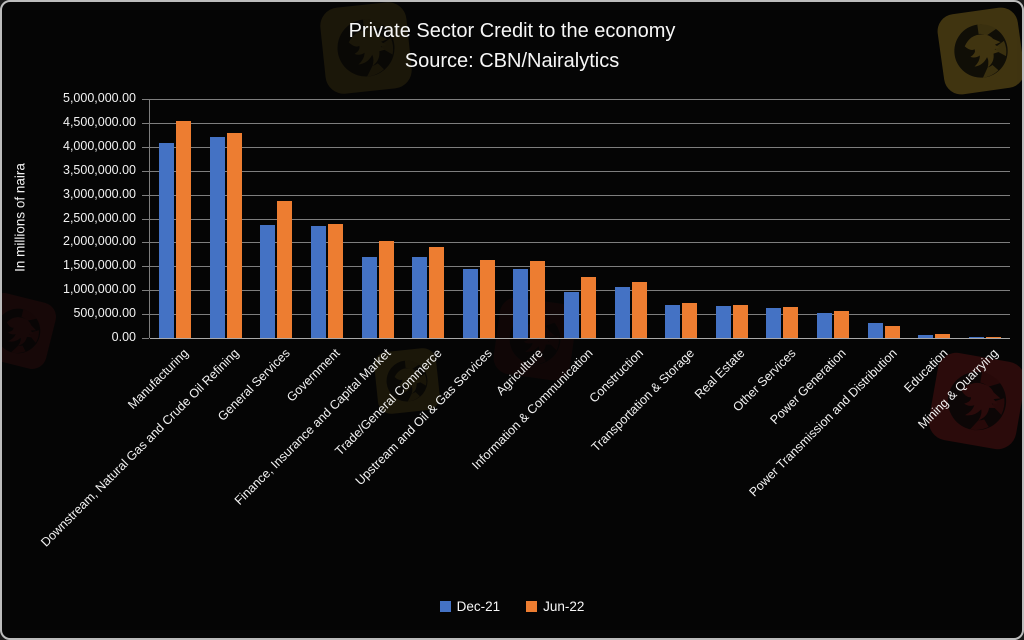 Image resolution: width=1024 pixels, height=640 pixels. What do you see at coordinates (564, 606) in the screenshot?
I see `legend-label: Jun-22` at bounding box center [564, 606].